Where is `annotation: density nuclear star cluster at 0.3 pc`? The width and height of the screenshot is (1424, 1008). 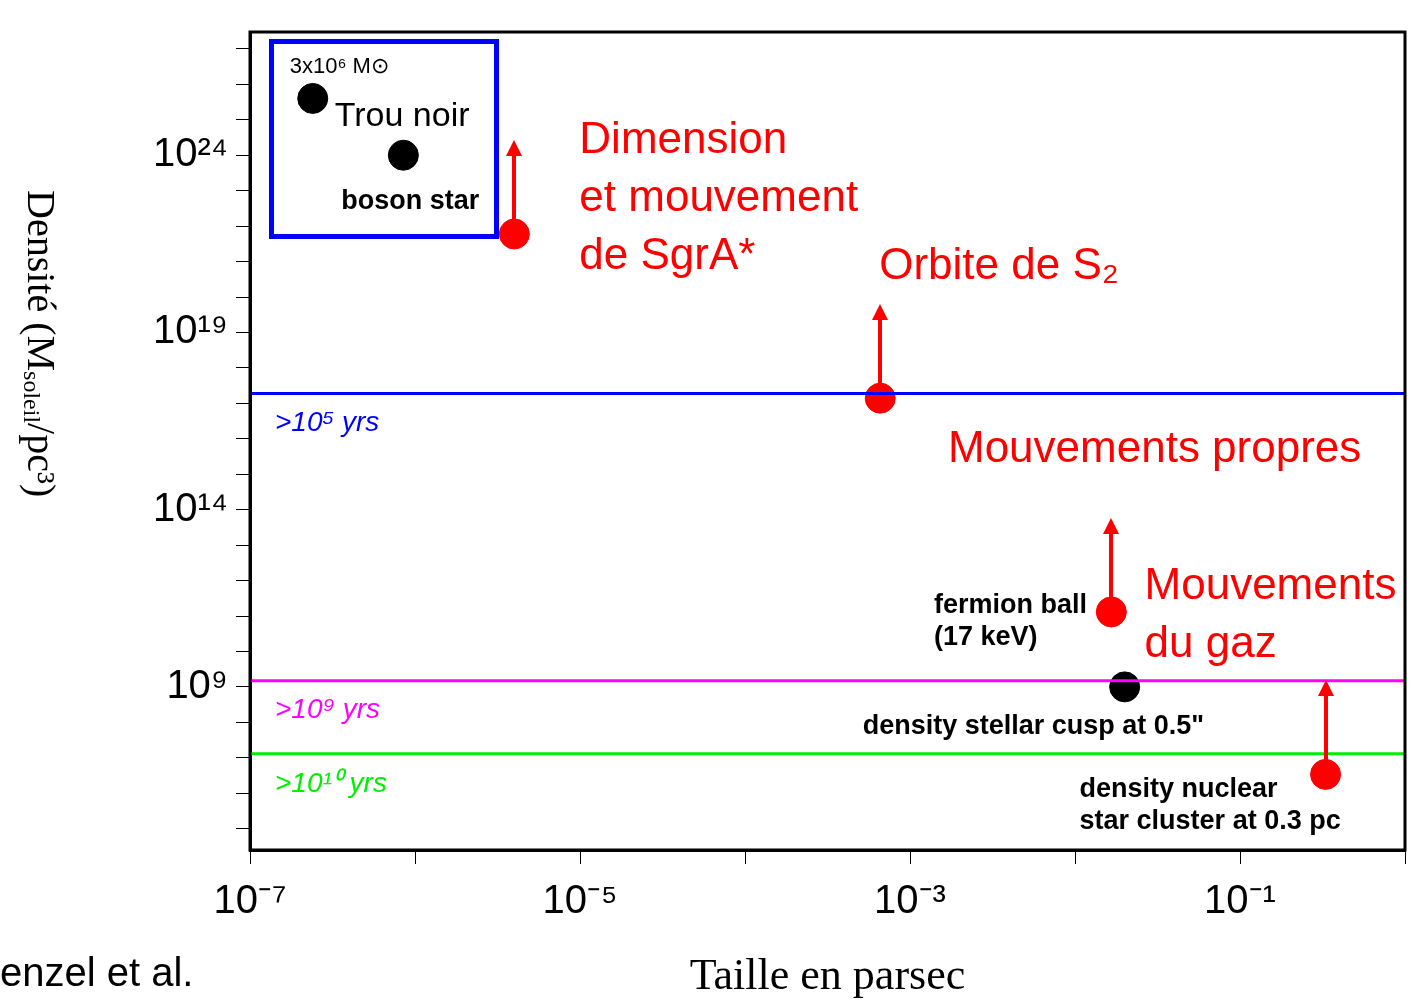 annotation: density nuclear star cluster at 0.3 pc is located at coordinates (1210, 803).